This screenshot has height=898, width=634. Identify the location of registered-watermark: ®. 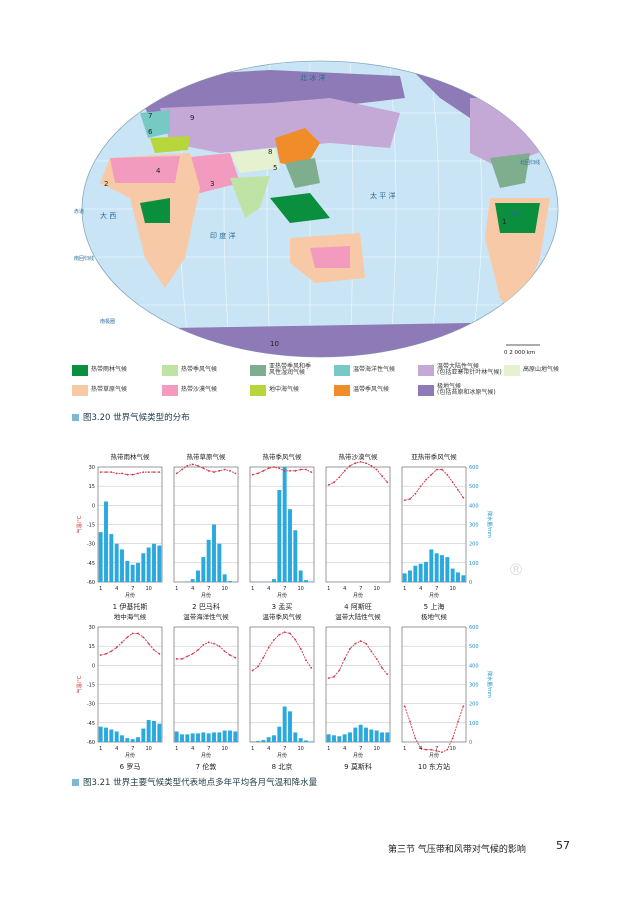
(516, 569).